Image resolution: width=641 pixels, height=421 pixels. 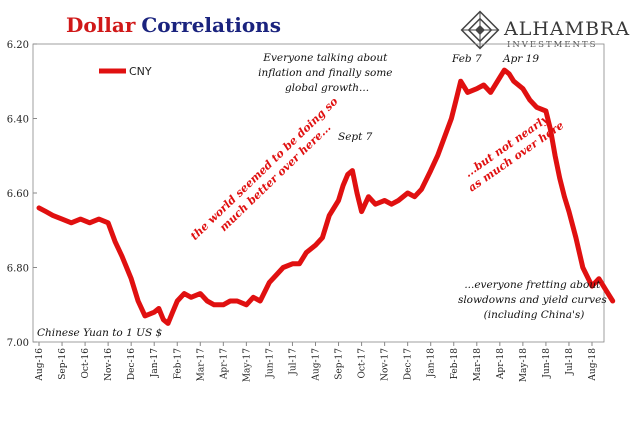 I want to click on x-tick-label: Oct-16, so click(x=86, y=363).